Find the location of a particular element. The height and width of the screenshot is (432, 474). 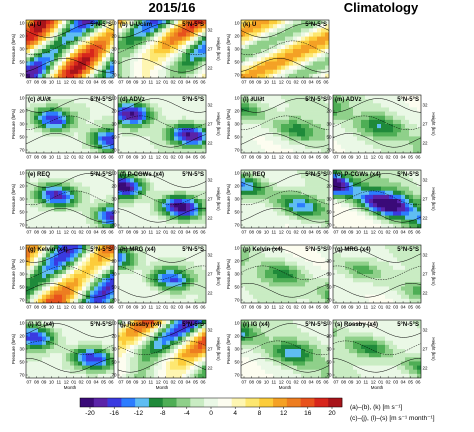

ytick-label-g-0: 10 is located at coordinates (22, 248).